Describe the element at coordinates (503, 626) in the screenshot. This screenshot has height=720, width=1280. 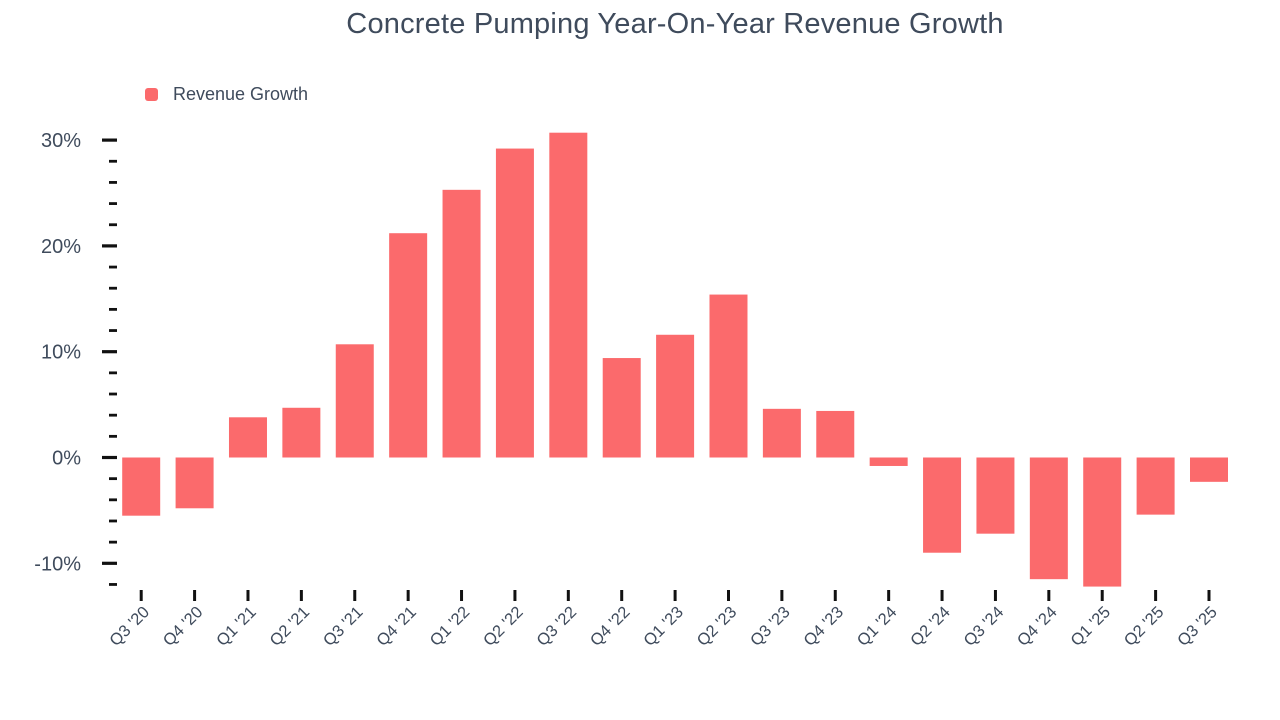
I see `x-axis-tick-label: Q2 '22` at that location.